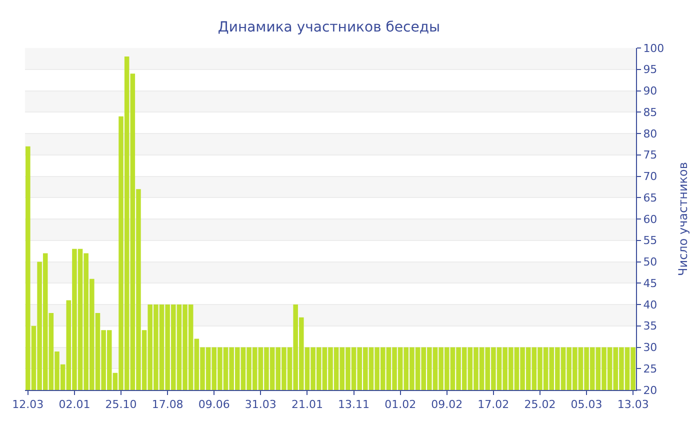 The height and width of the screenshot is (430, 700). I want to click on y-tick-label: 70, so click(650, 177).